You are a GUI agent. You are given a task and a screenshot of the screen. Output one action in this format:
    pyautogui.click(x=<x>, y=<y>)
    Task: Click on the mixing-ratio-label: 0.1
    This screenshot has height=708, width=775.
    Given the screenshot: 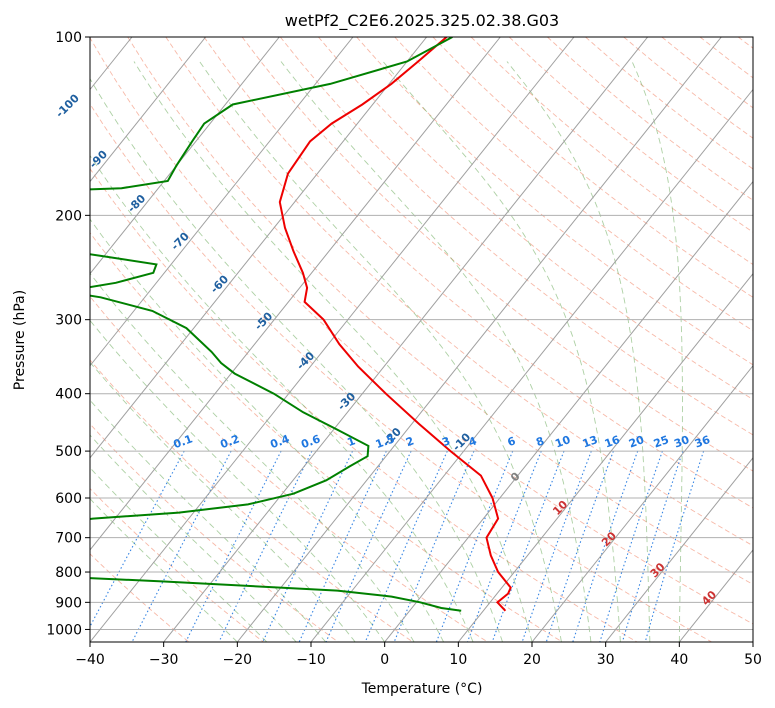 What is the action you would take?
    pyautogui.click(x=183, y=441)
    